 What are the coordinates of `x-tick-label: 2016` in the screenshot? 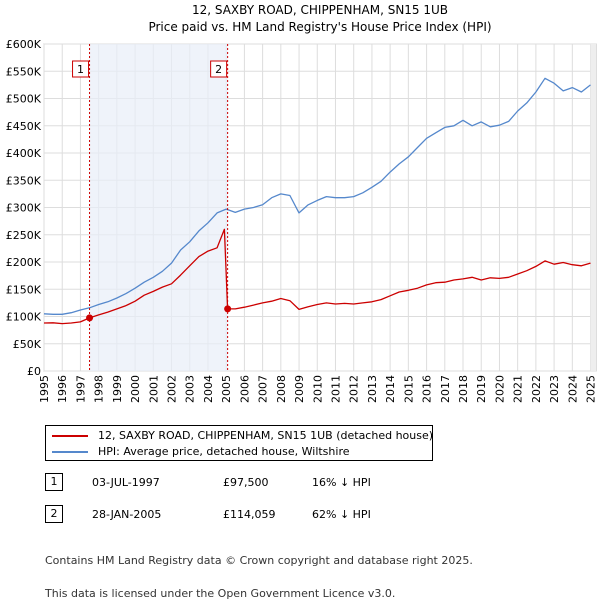 It's located at (427, 389).